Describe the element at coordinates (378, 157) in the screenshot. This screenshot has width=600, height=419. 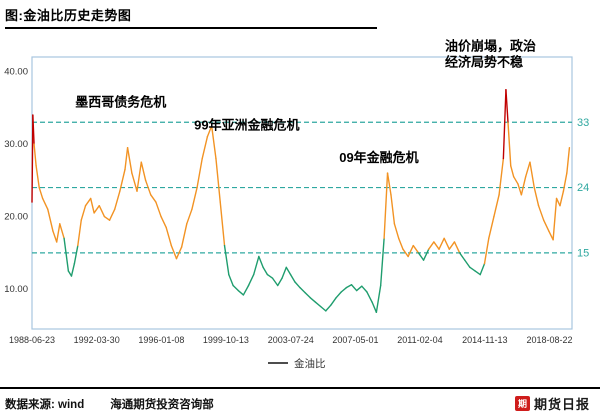
I see `annotation-text: 09年金融危机` at that location.